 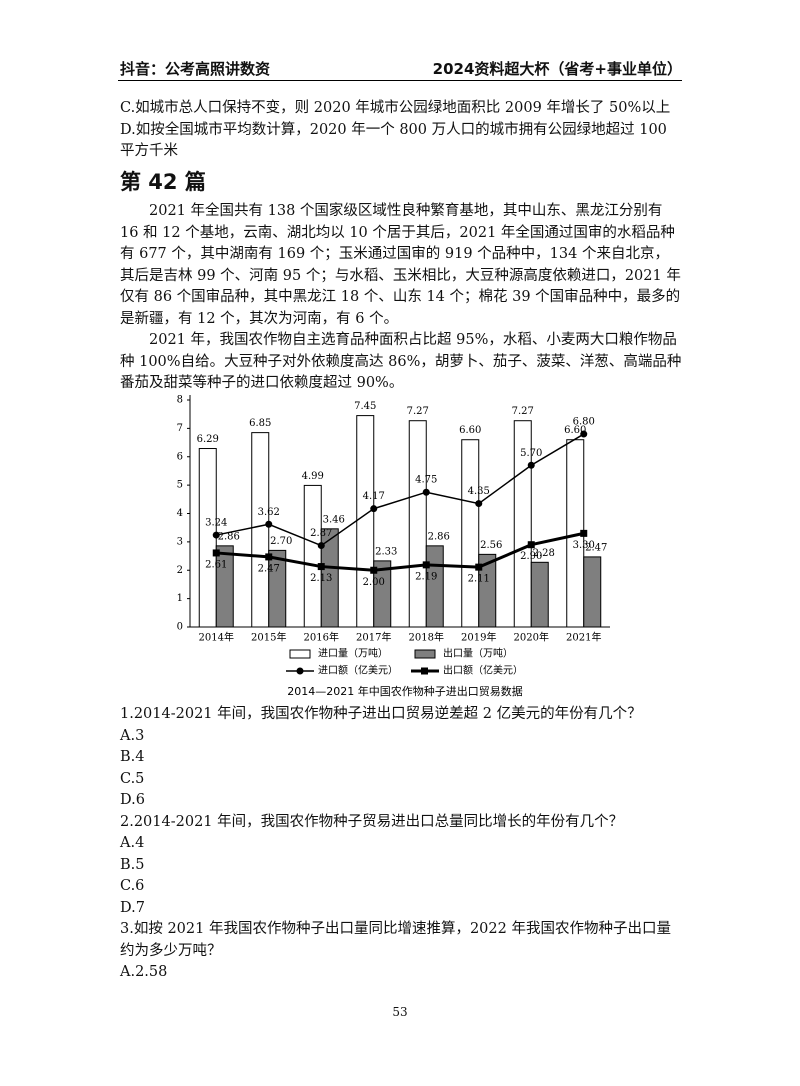 I want to click on y-tick-label: 5, so click(x=180, y=485).